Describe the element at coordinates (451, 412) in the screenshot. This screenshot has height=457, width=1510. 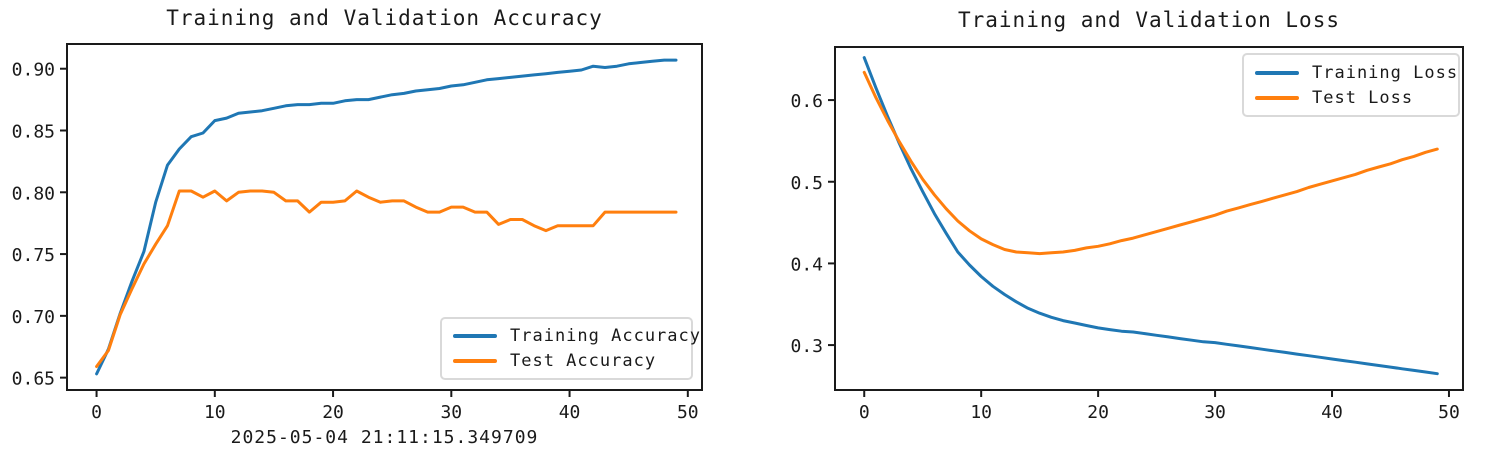
I see `training-and-validation-accuracy-x-tick-label: 30` at that location.